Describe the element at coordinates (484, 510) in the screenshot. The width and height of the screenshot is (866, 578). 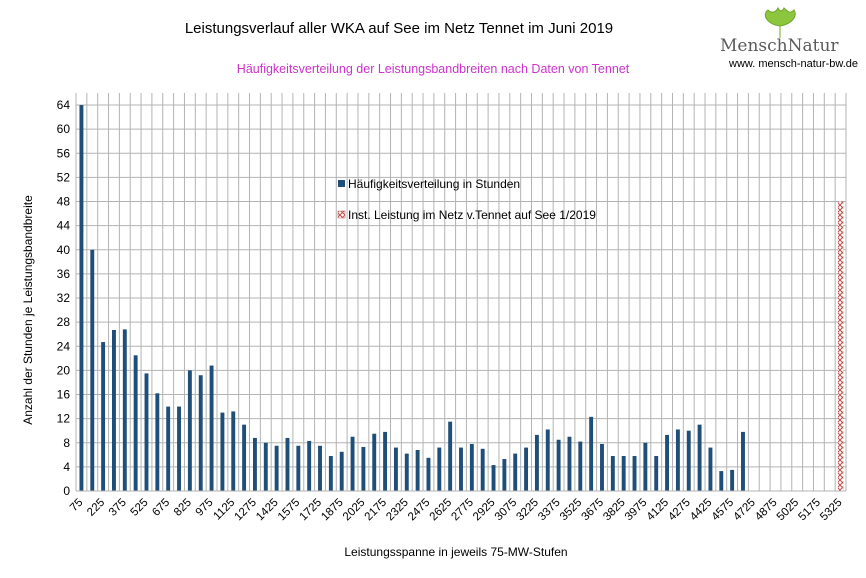
I see `x-tick-label: 2925` at that location.